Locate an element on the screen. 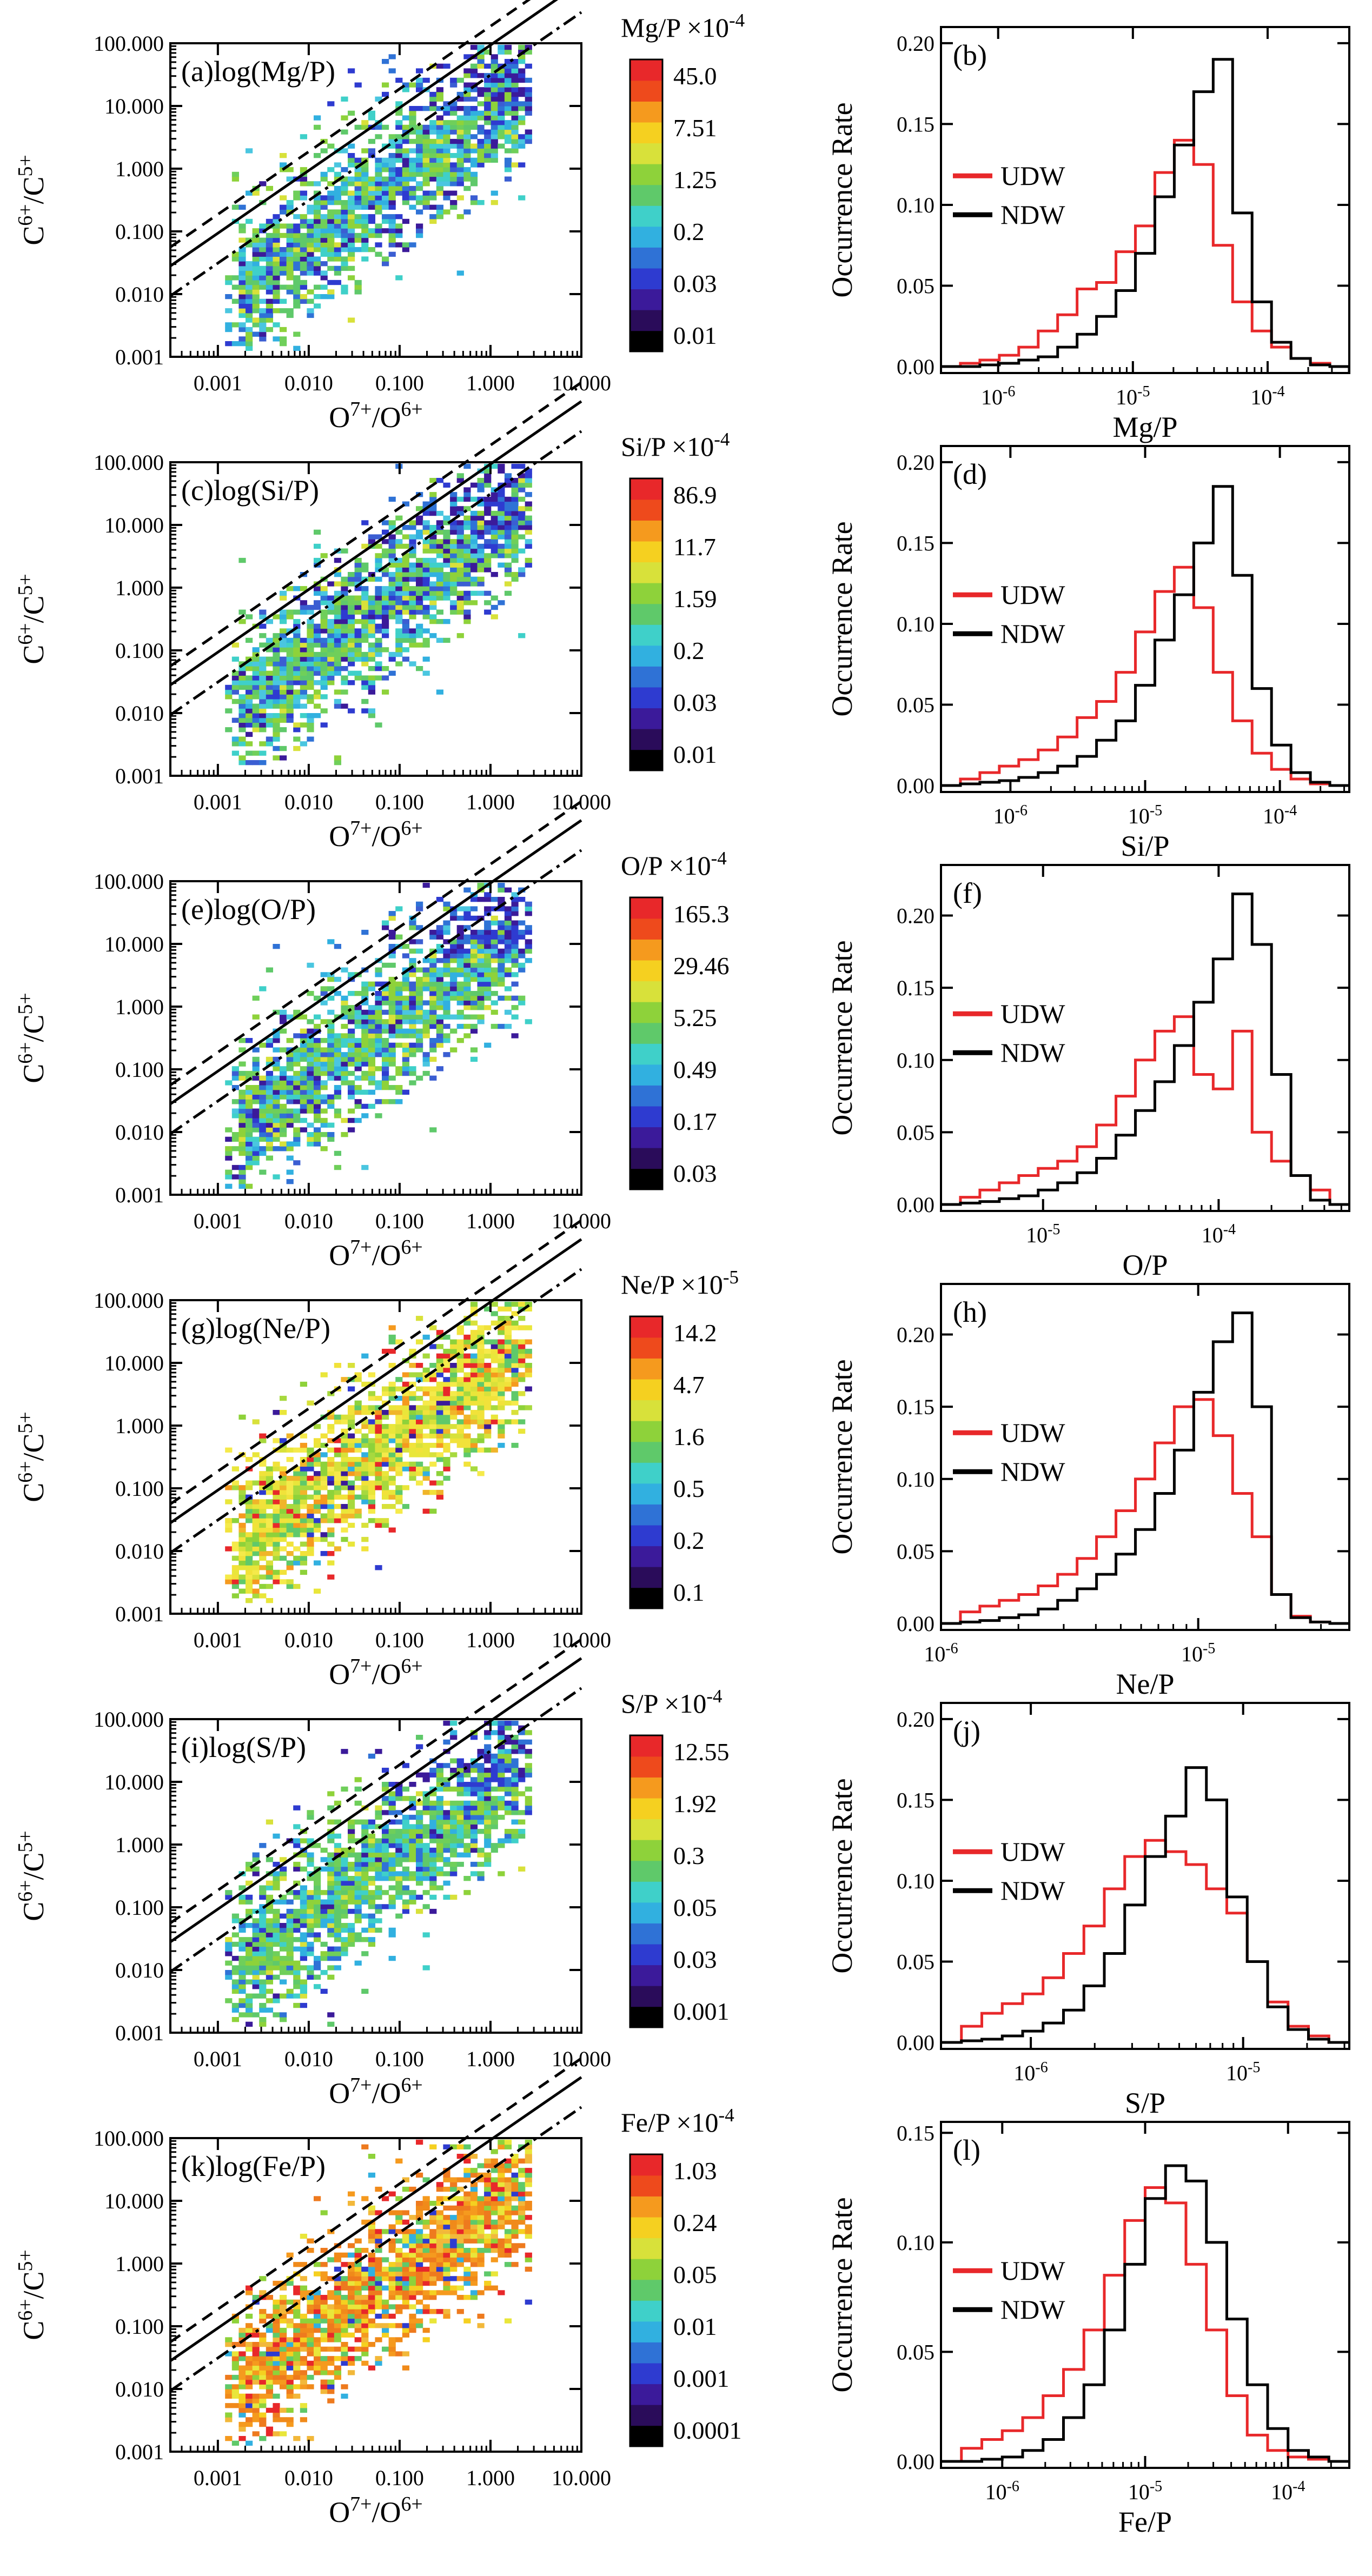 The width and height of the screenshot is (1372, 2576). colorbar-title: Ne/P ×10-5 is located at coordinates (680, 1283).